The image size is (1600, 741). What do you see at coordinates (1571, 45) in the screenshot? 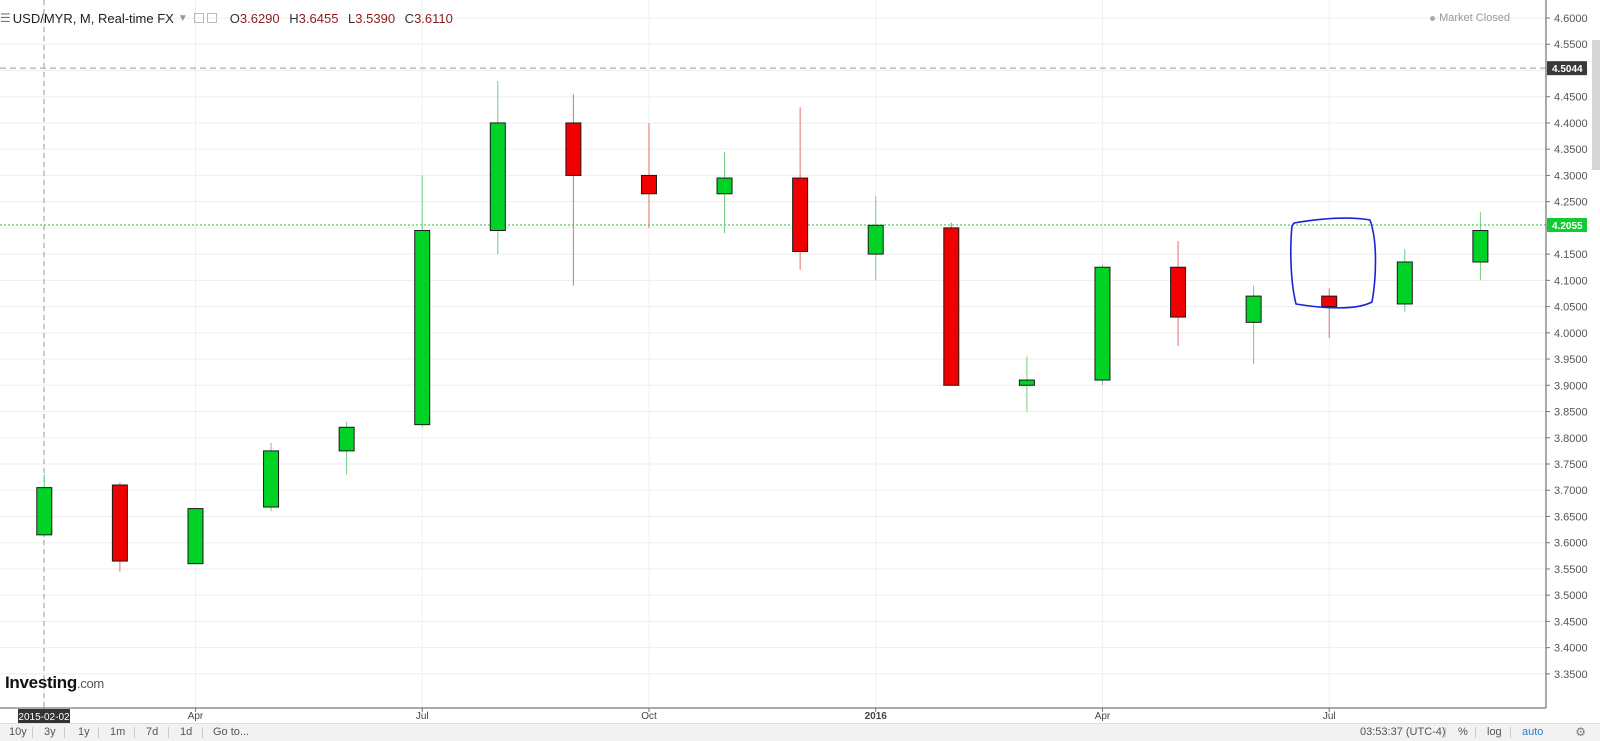
I see `y-tick-label: 4.5500` at bounding box center [1571, 45].